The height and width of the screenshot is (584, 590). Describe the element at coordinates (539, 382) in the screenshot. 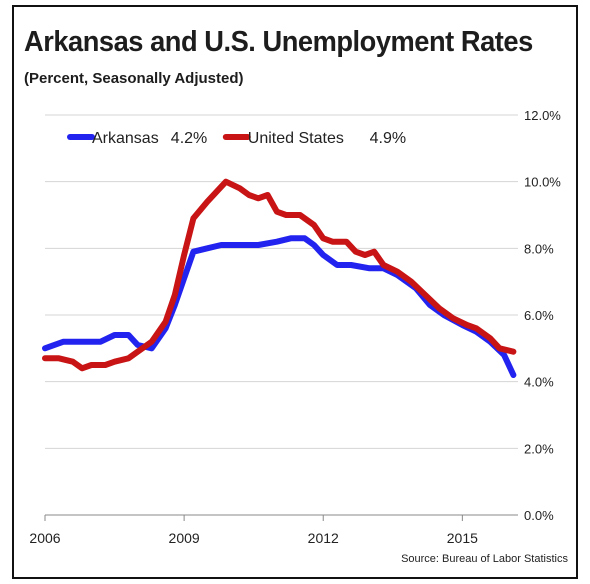

I see `y-tick-label: 4.0%` at that location.